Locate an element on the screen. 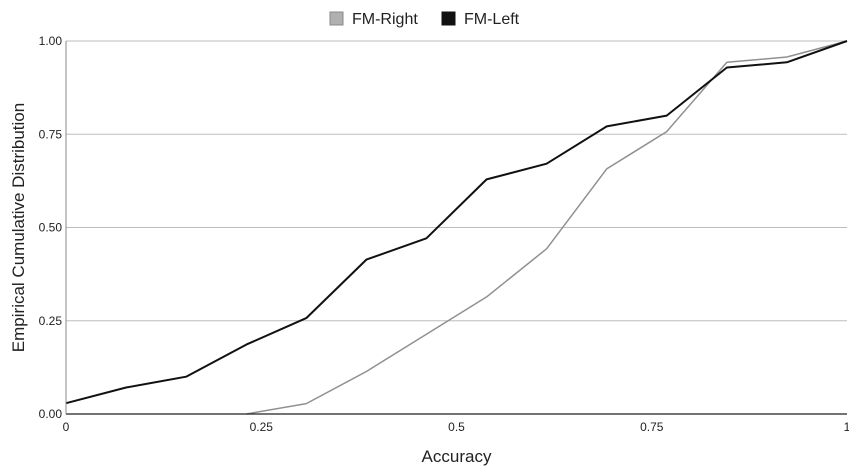 The height and width of the screenshot is (467, 849). x-axis-title: Accuracy is located at coordinates (457, 456).